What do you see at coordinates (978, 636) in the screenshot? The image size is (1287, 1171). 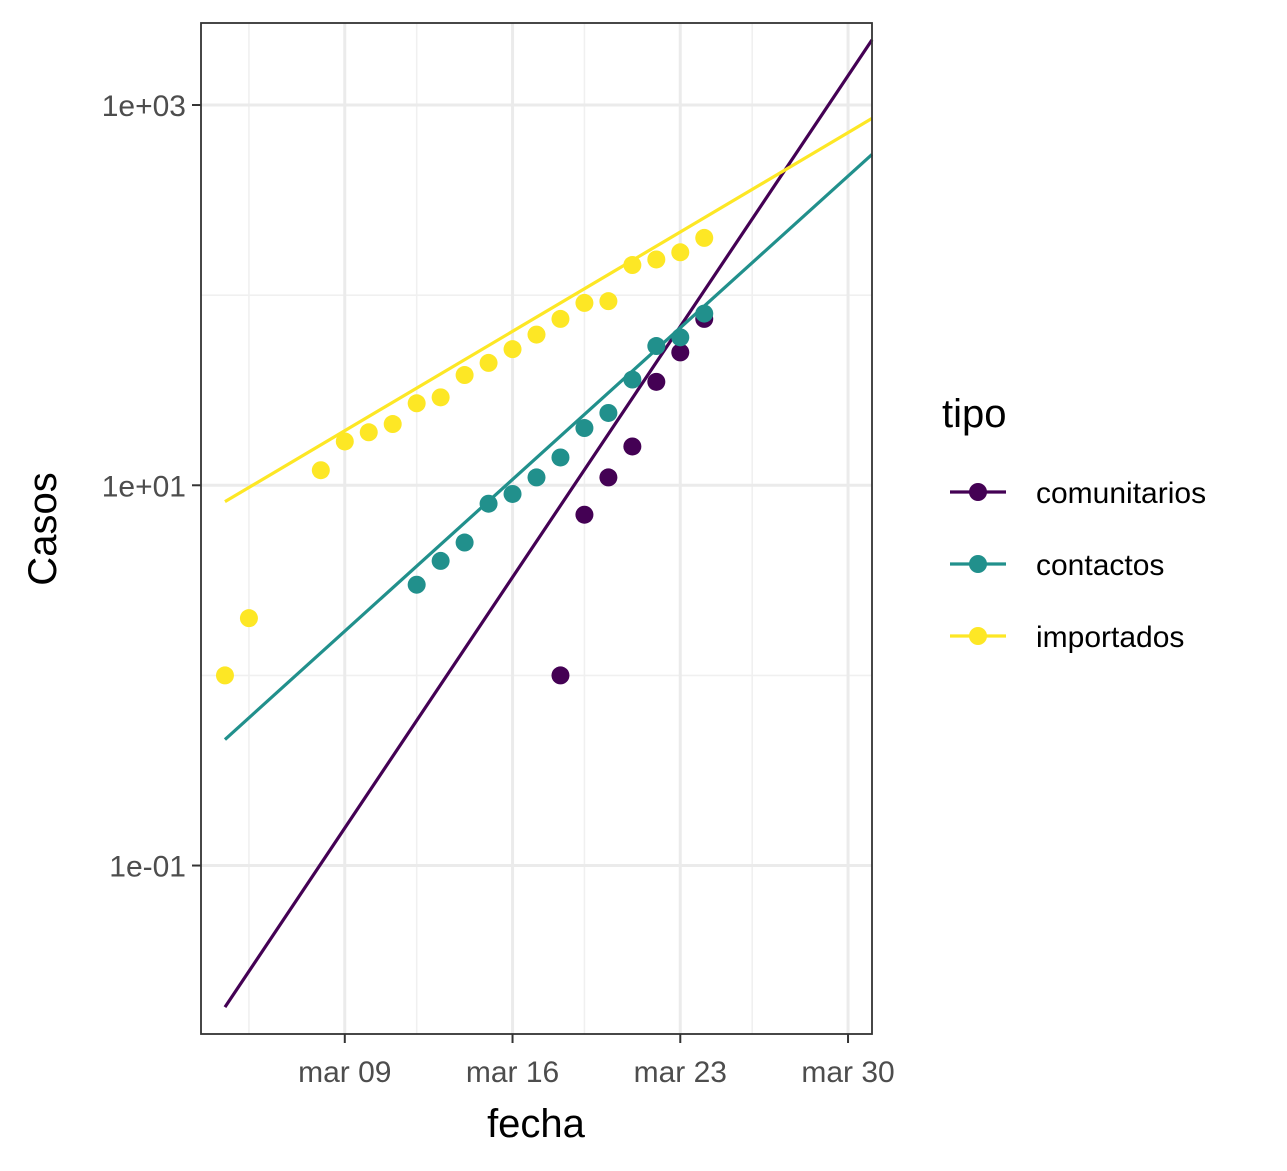 I see `legend-key-point-importados` at bounding box center [978, 636].